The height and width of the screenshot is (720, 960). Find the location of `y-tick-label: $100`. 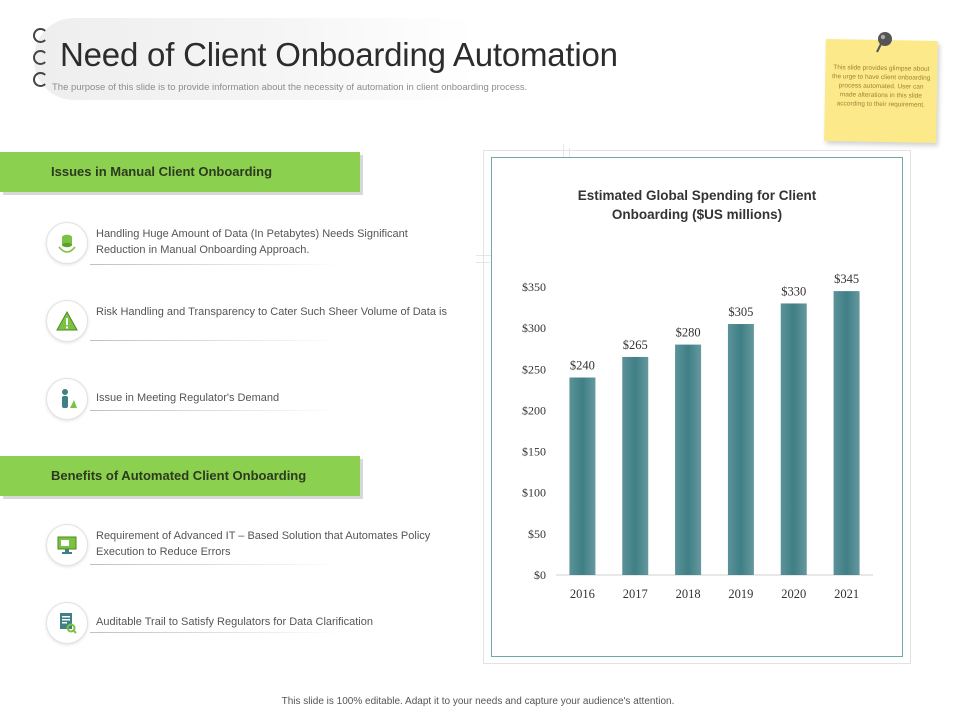

y-tick-label: $100 is located at coordinates (534, 493).